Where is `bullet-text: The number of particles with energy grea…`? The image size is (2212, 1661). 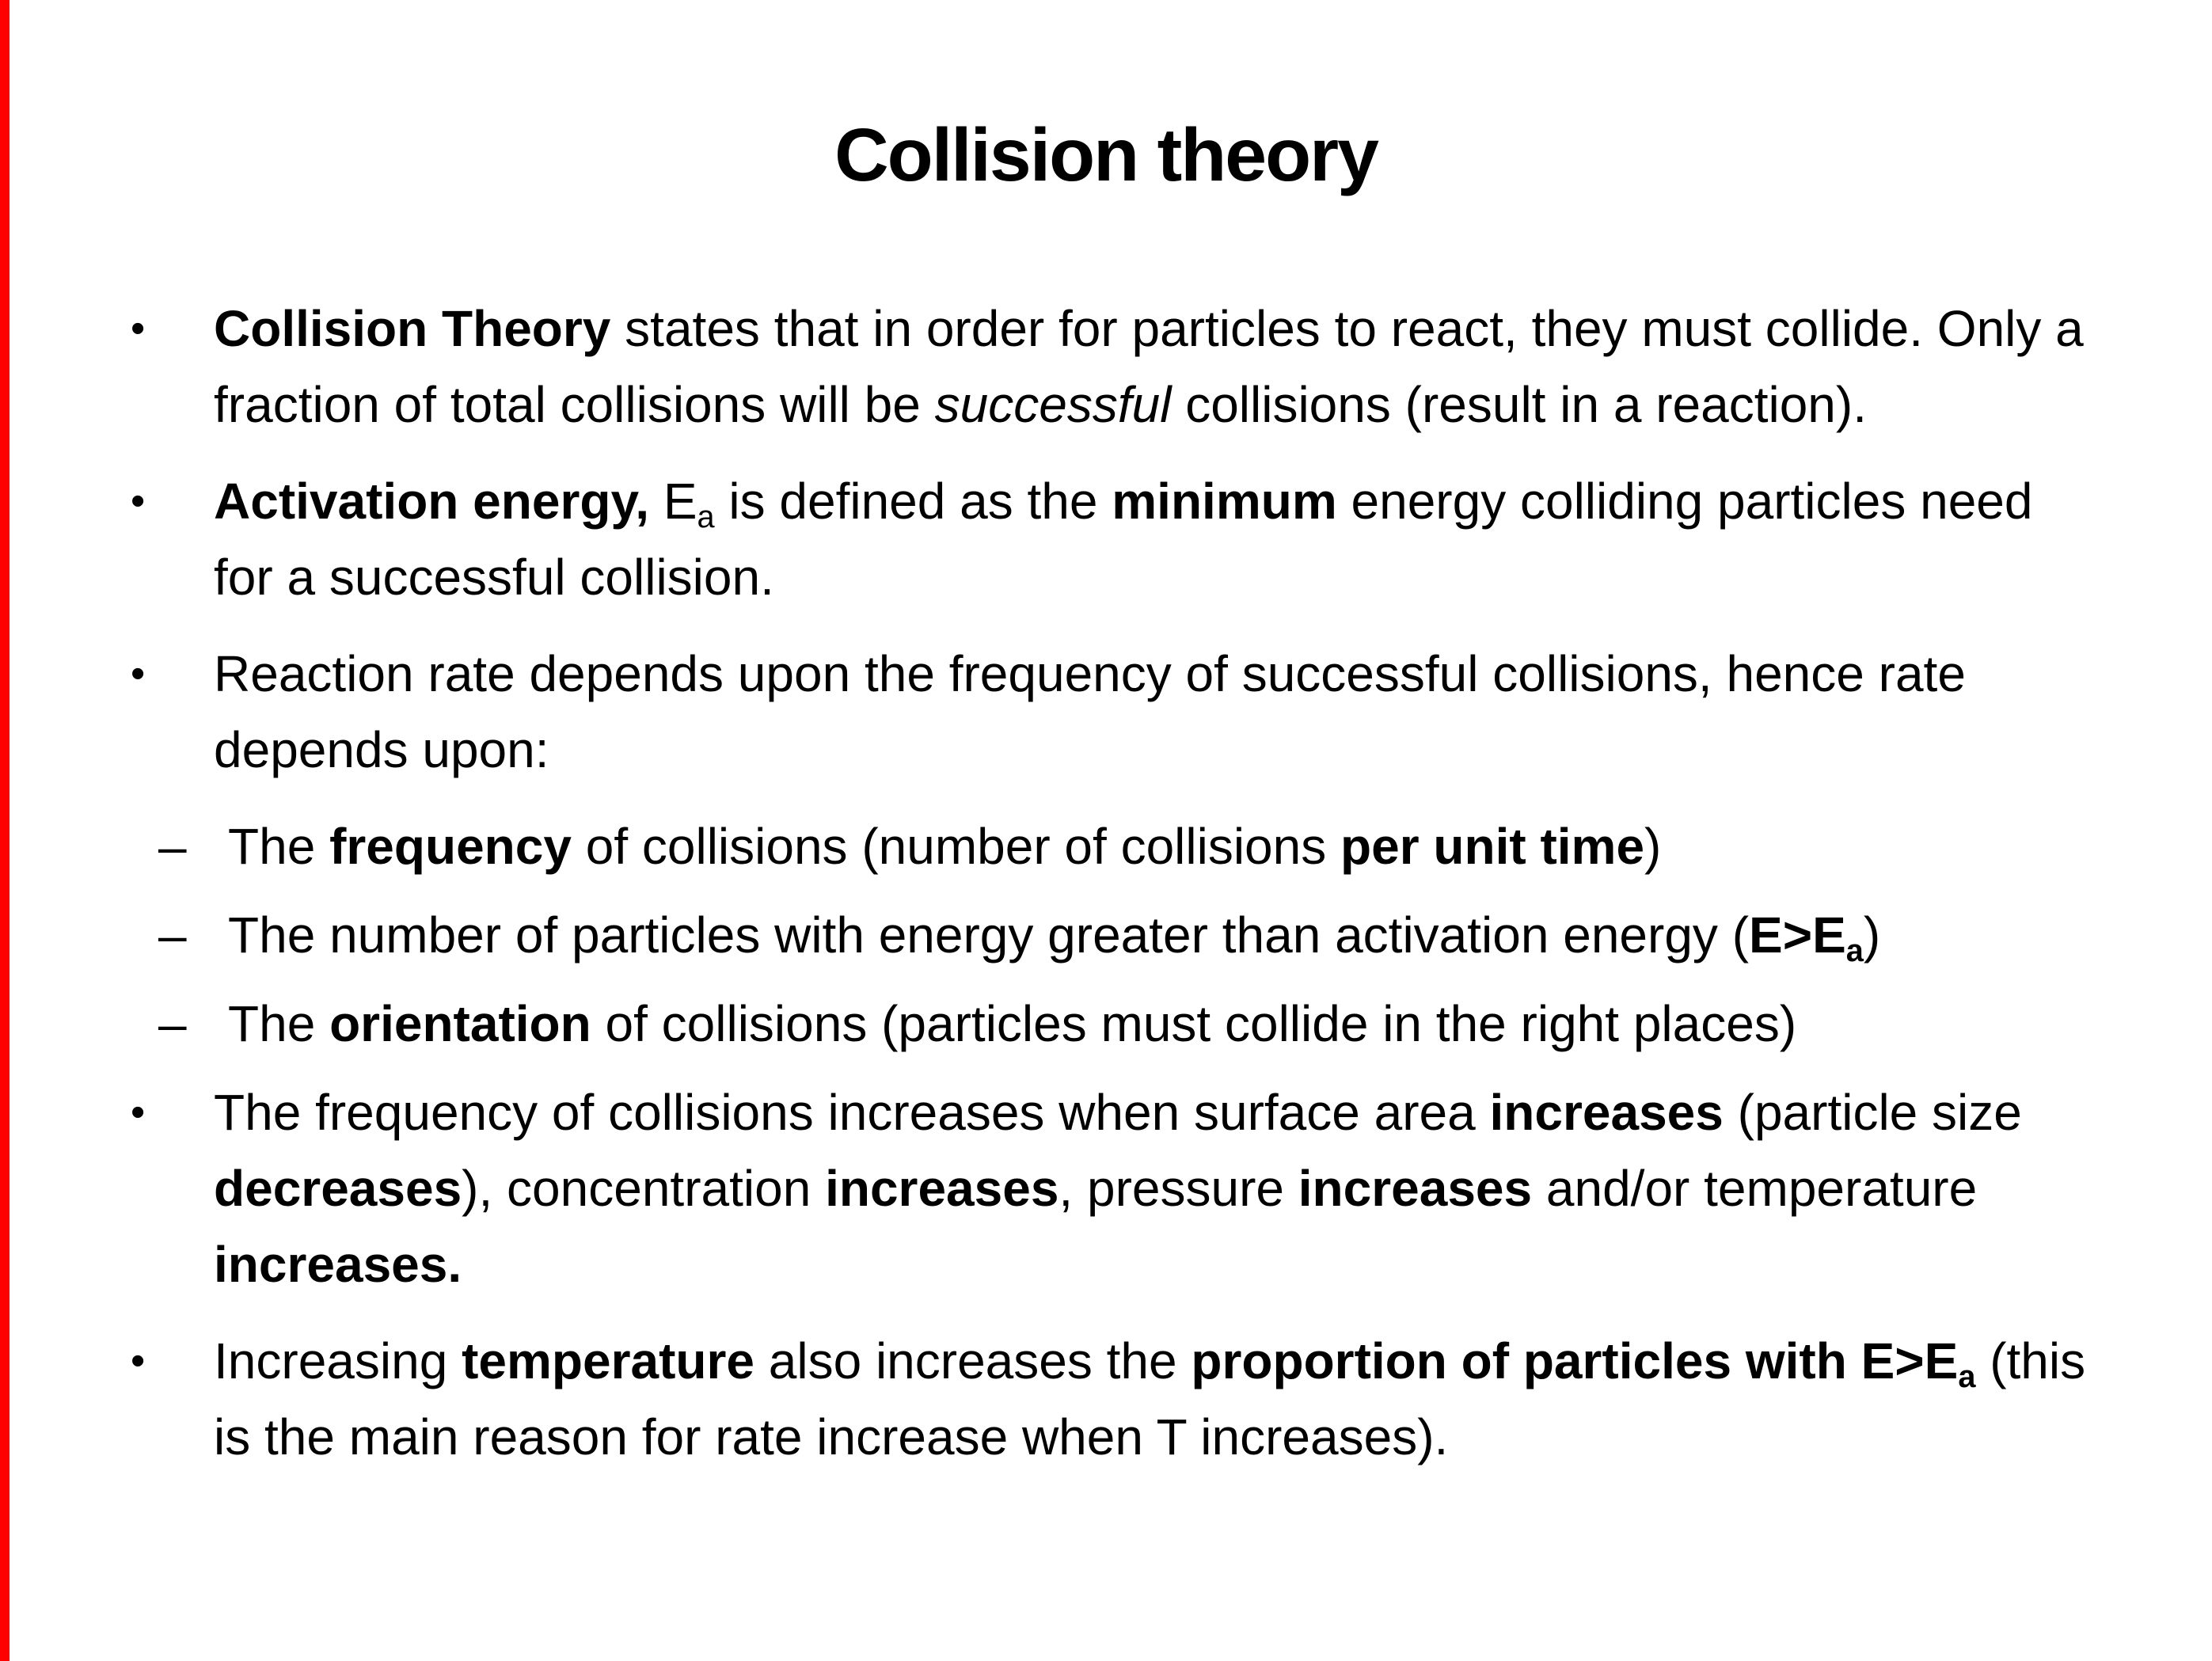
bullet-text: The number of particles with energy grea… is located at coordinates (1180, 935).